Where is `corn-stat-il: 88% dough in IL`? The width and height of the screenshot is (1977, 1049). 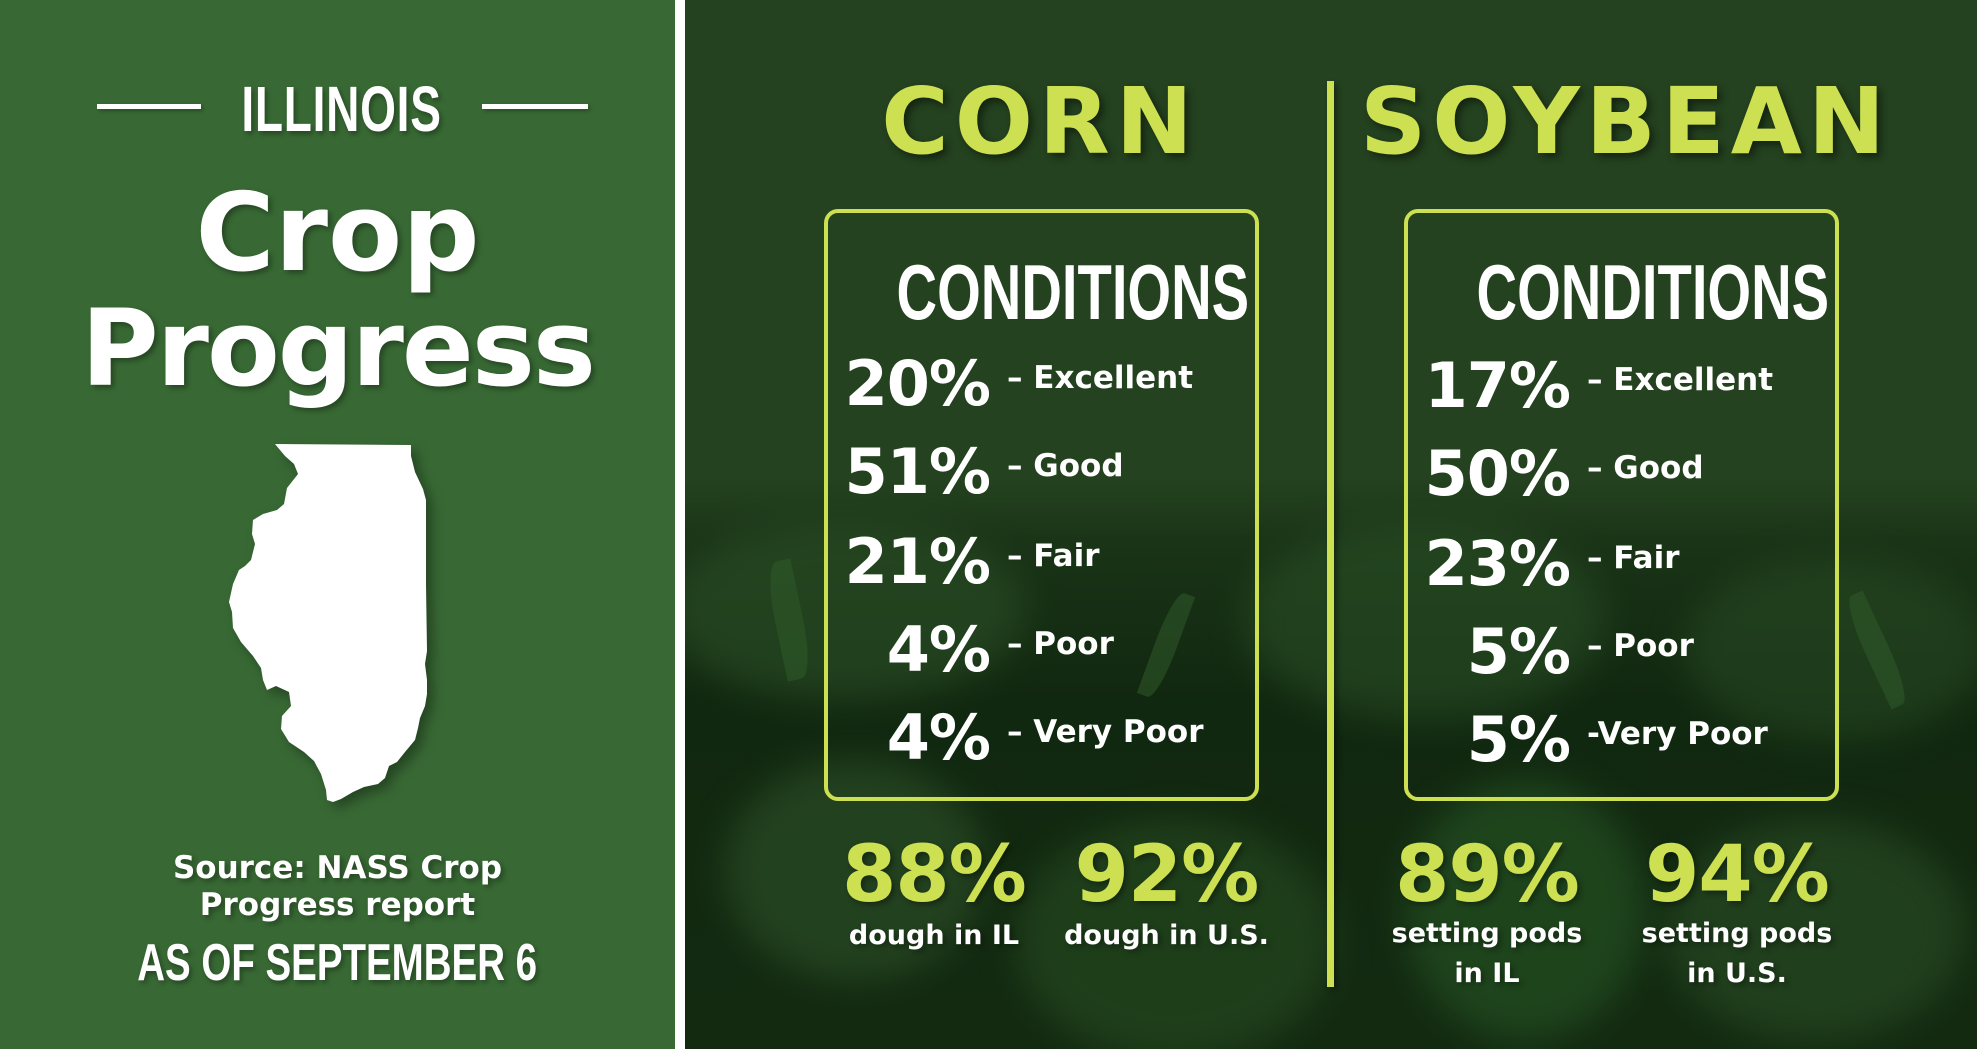 corn-stat-il: 88% dough in IL is located at coordinates (934, 896).